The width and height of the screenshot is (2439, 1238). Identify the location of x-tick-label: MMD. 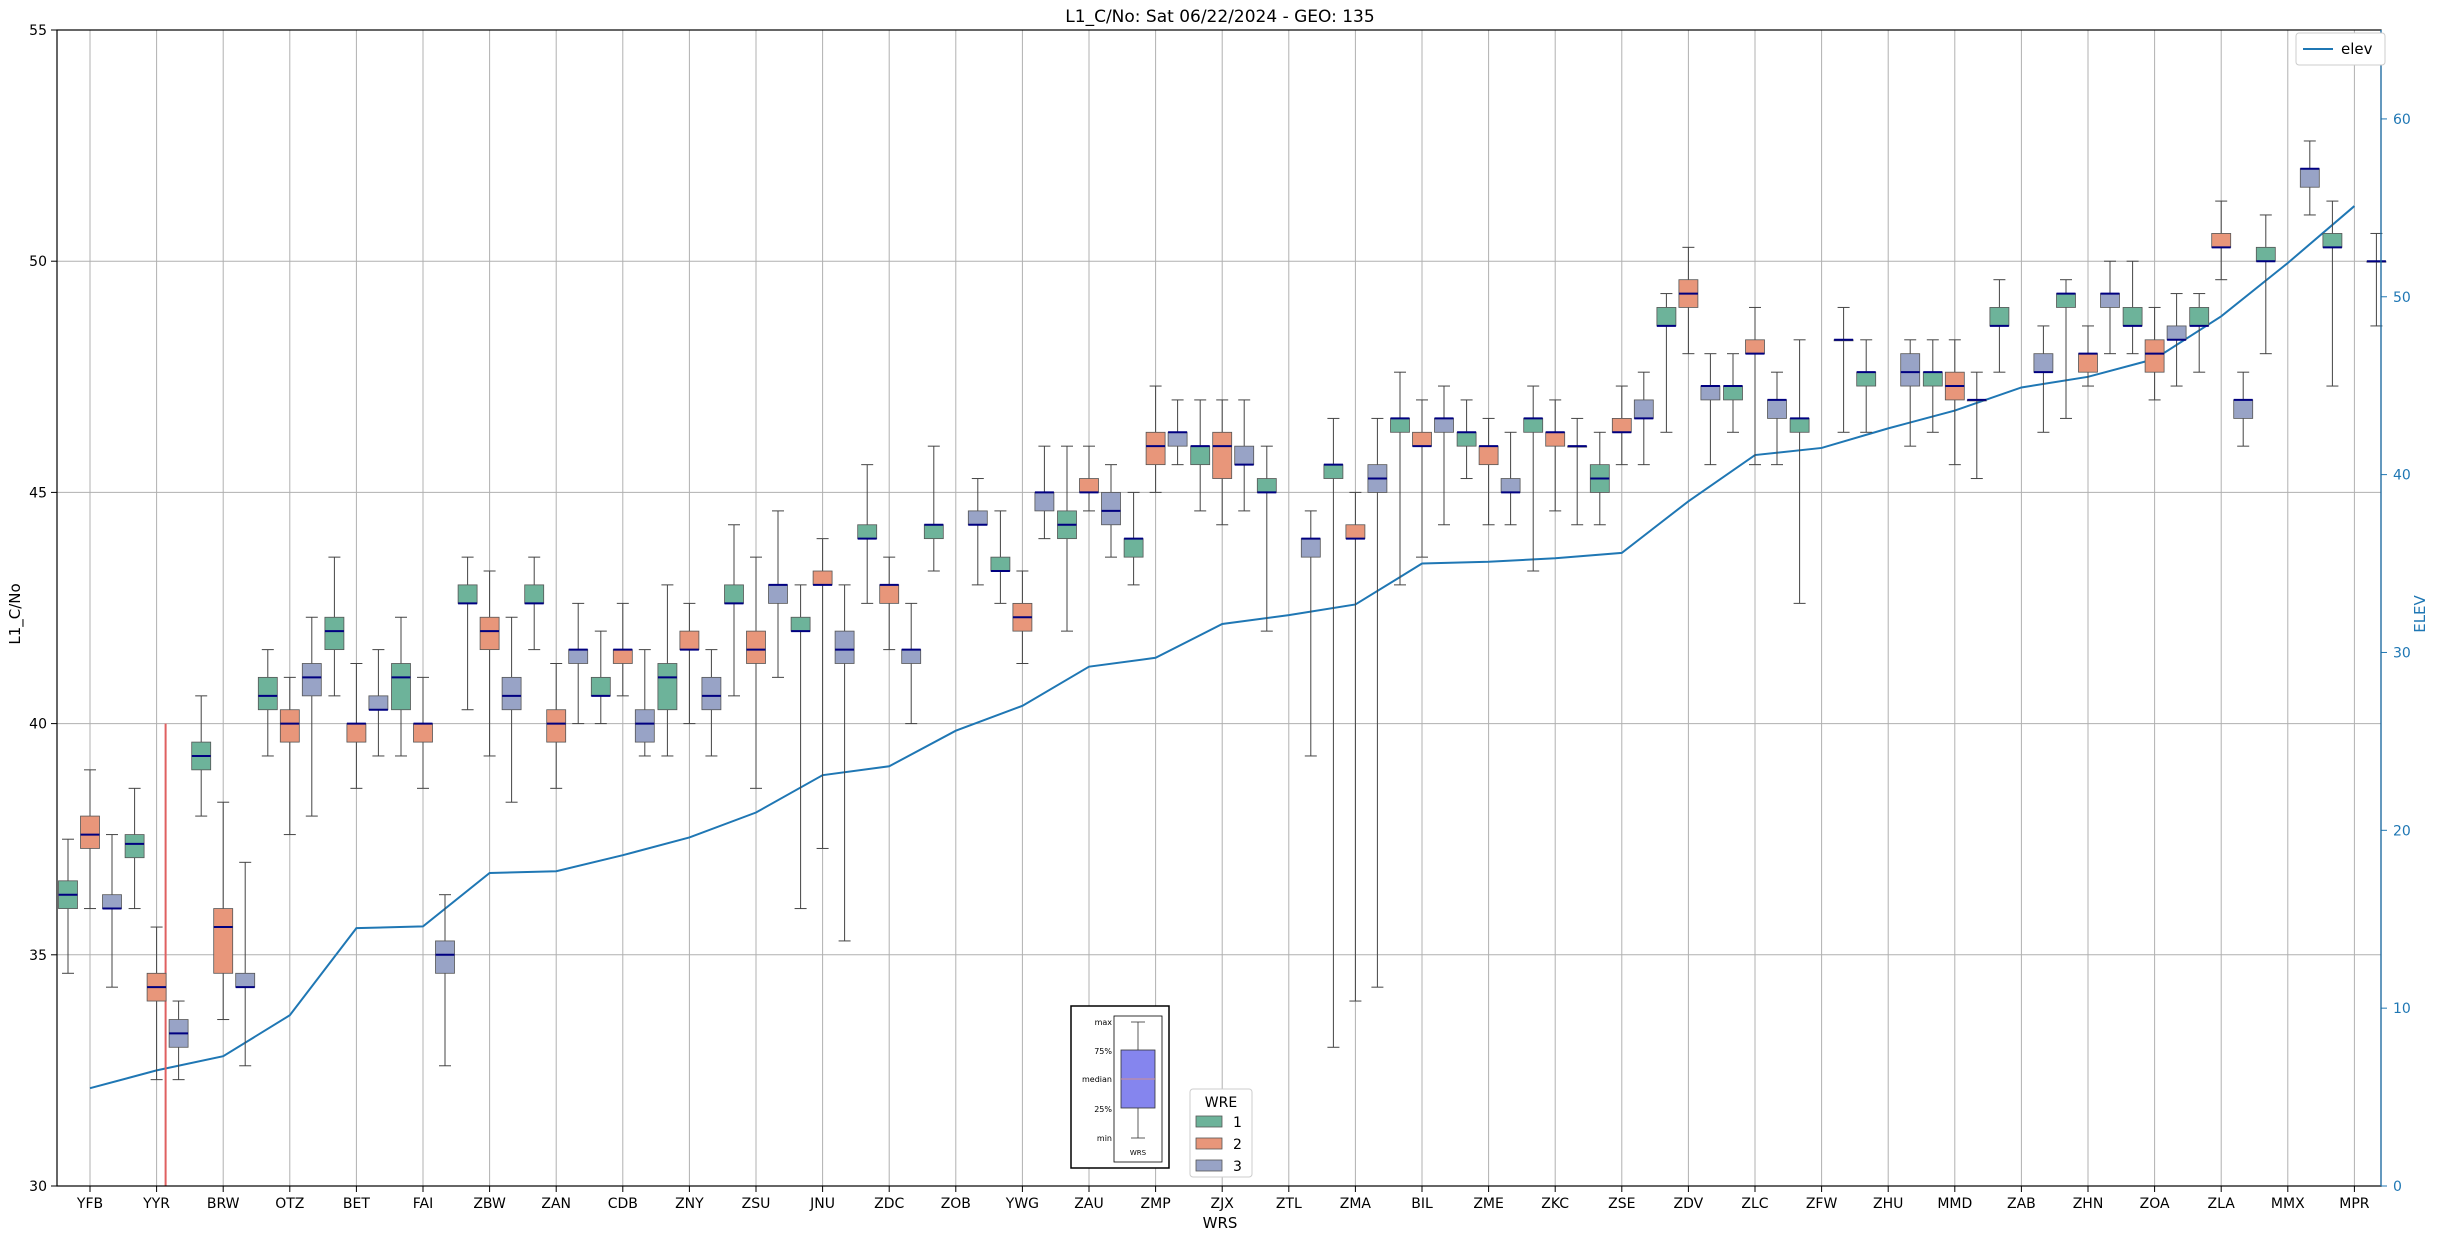
(1954, 1204).